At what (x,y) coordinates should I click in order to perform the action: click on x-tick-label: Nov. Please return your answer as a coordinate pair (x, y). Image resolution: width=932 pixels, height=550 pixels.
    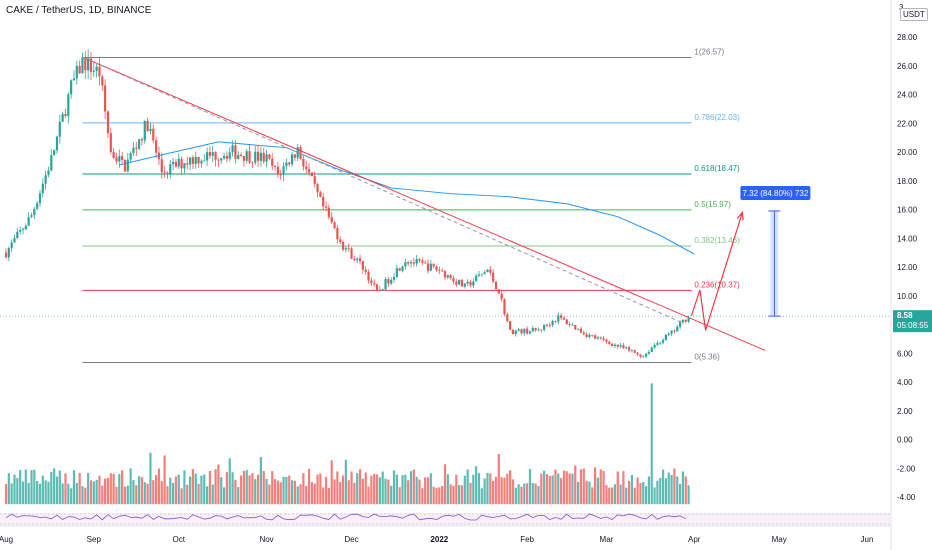
    Looking at the image, I should click on (266, 539).